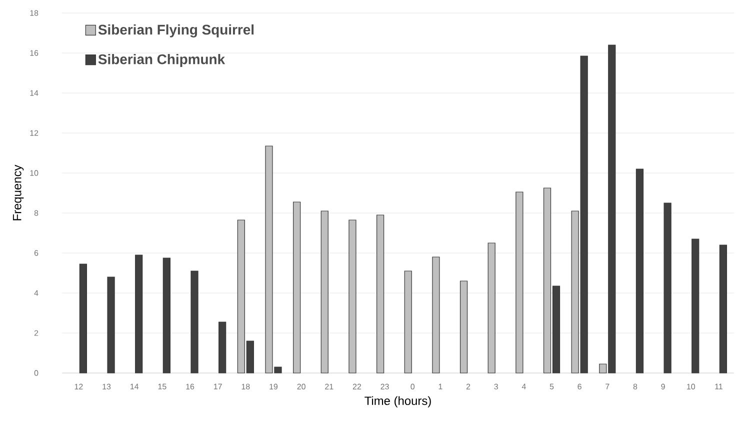  Describe the element at coordinates (397, 402) in the screenshot. I see `x-axis-title: Time (hours)` at that location.